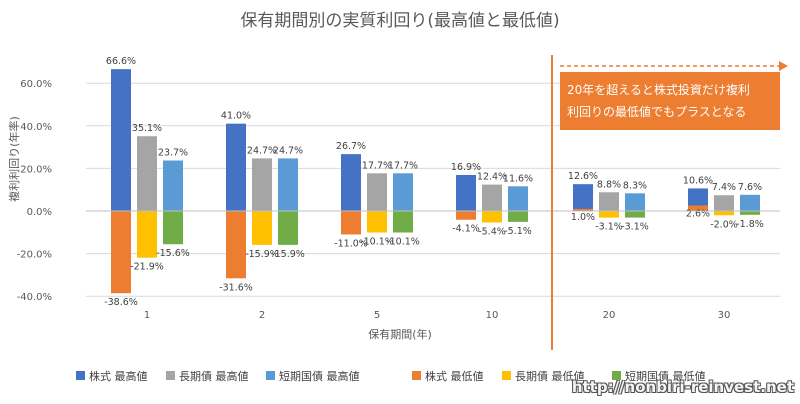 The image size is (800, 404). Describe the element at coordinates (454, 376) in the screenshot. I see `legend-label: 株式 最低値` at that location.